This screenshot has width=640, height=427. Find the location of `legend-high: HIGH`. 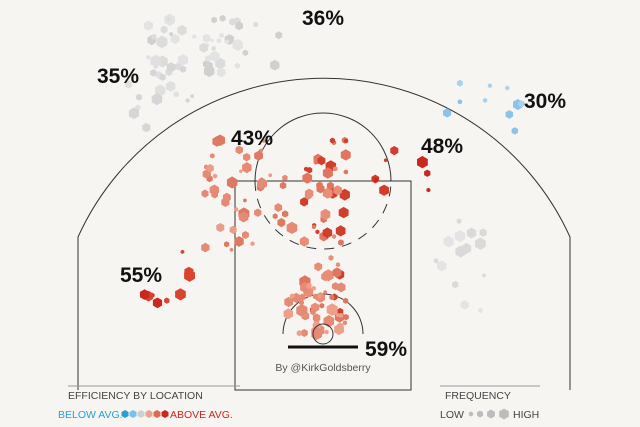

legend-high: HIGH is located at coordinates (526, 415).